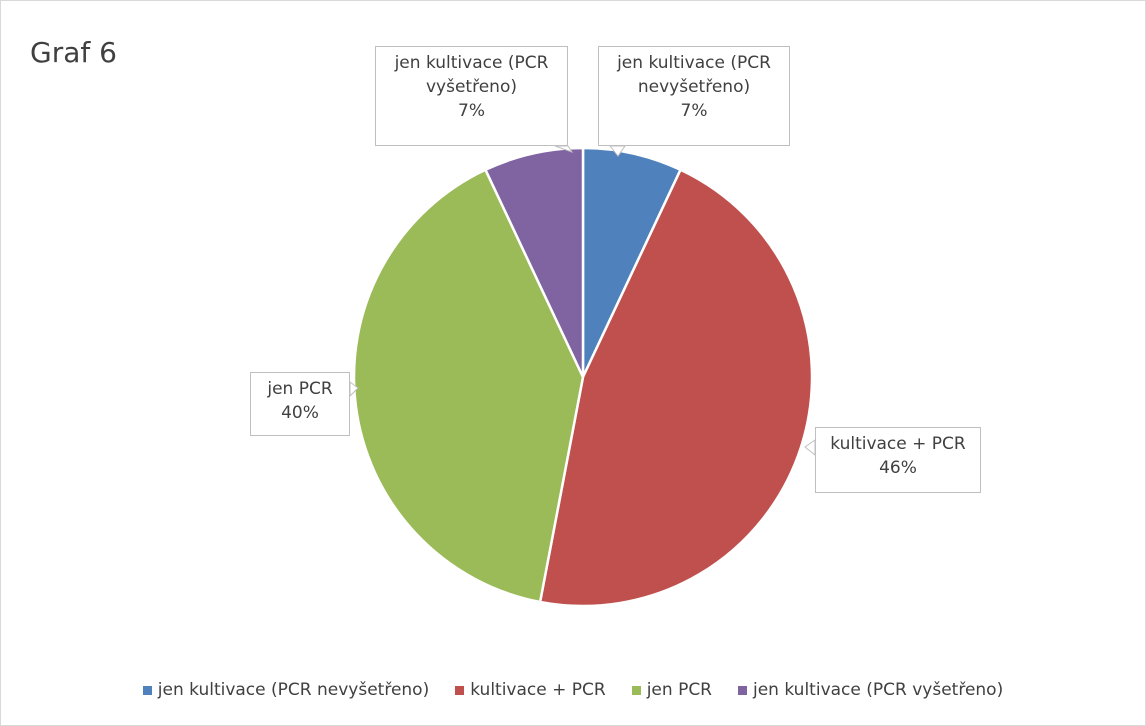 This screenshot has width=1146, height=726. What do you see at coordinates (300, 413) in the screenshot?
I see `data-label-value: 40%` at bounding box center [300, 413].